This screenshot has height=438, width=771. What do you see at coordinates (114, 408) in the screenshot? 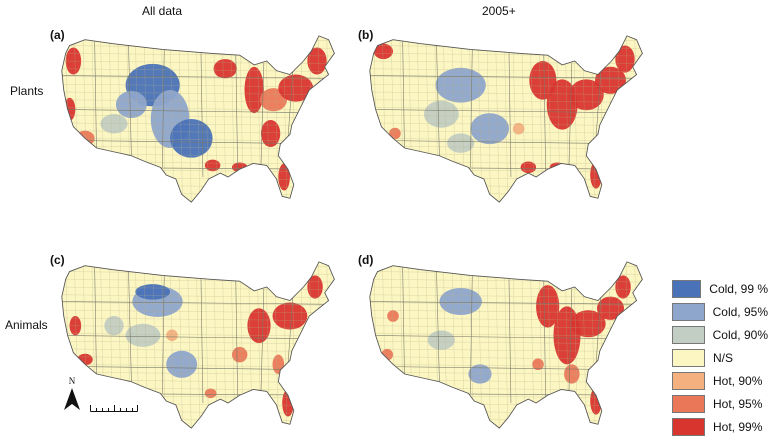
I see `scale-bar` at bounding box center [114, 408].